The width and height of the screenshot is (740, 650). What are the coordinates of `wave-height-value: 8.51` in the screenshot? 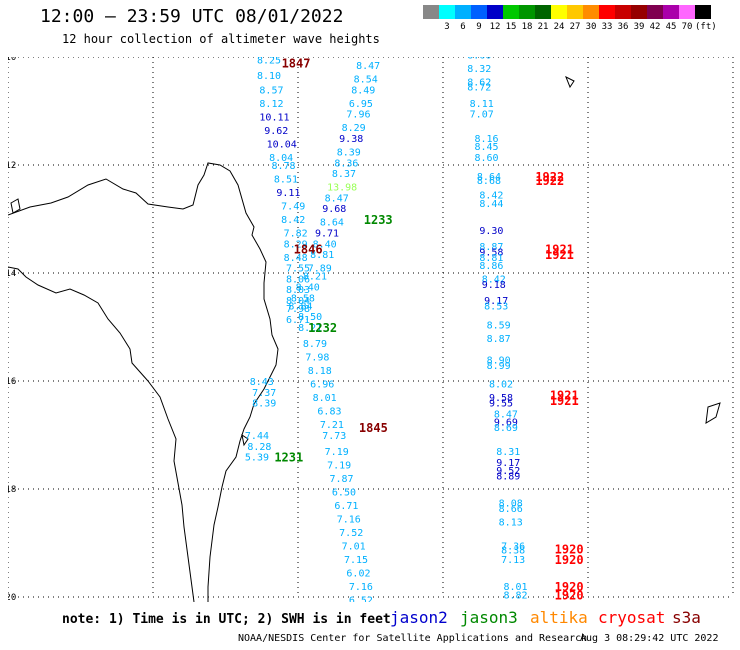 It's located at (286, 180).